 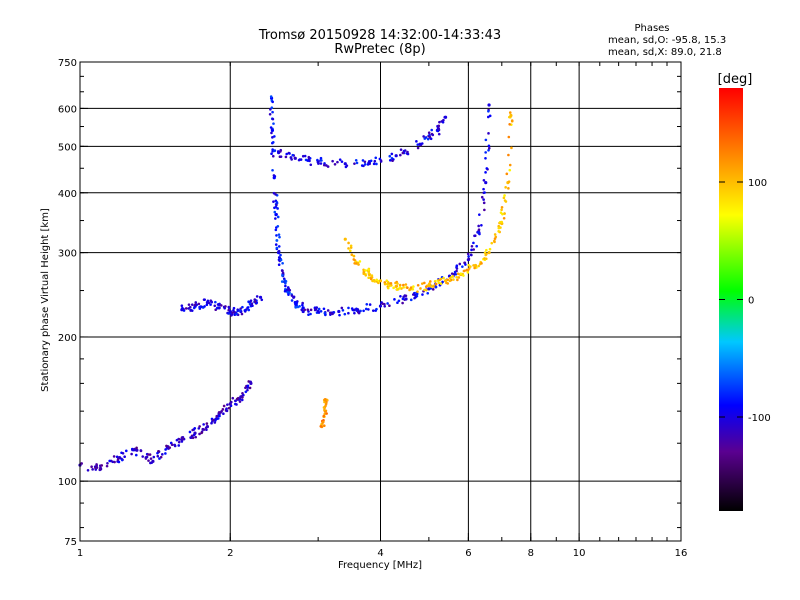 What do you see at coordinates (67, 338) in the screenshot?
I see `y-tick-label: 200` at bounding box center [67, 338].